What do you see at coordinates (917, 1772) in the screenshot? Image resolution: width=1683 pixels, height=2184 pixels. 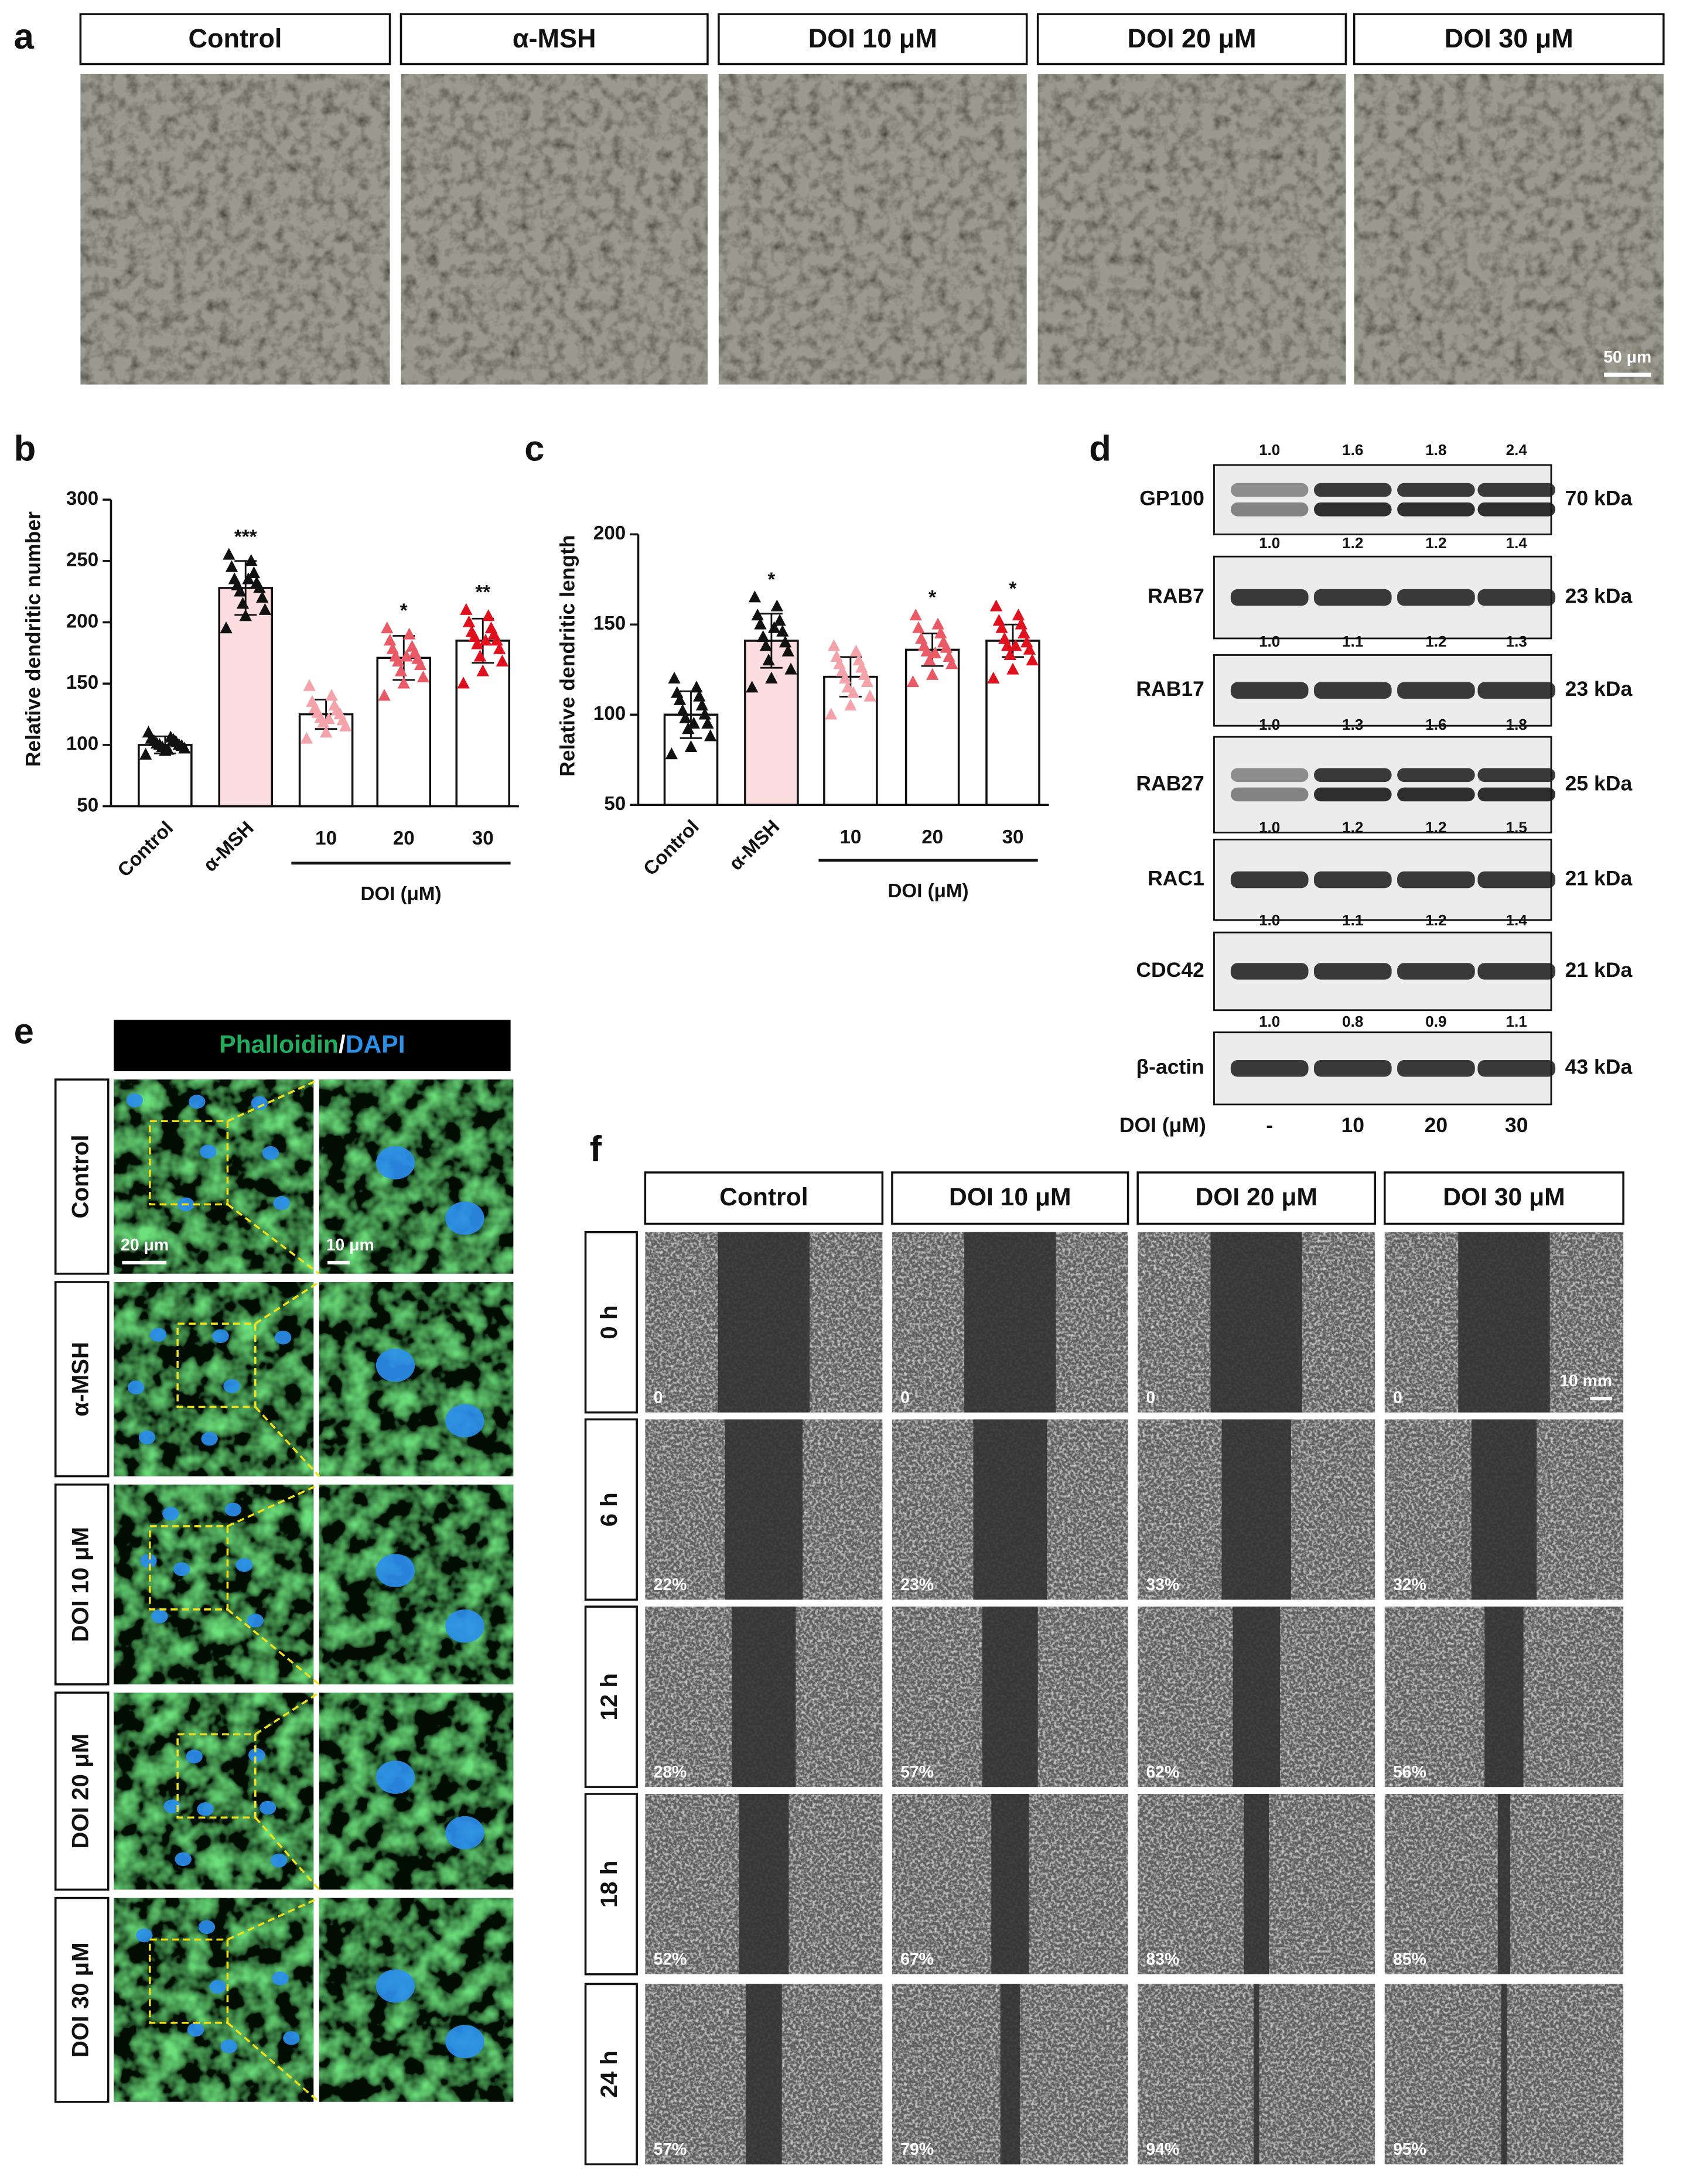 I see `closure-label: 57%` at bounding box center [917, 1772].